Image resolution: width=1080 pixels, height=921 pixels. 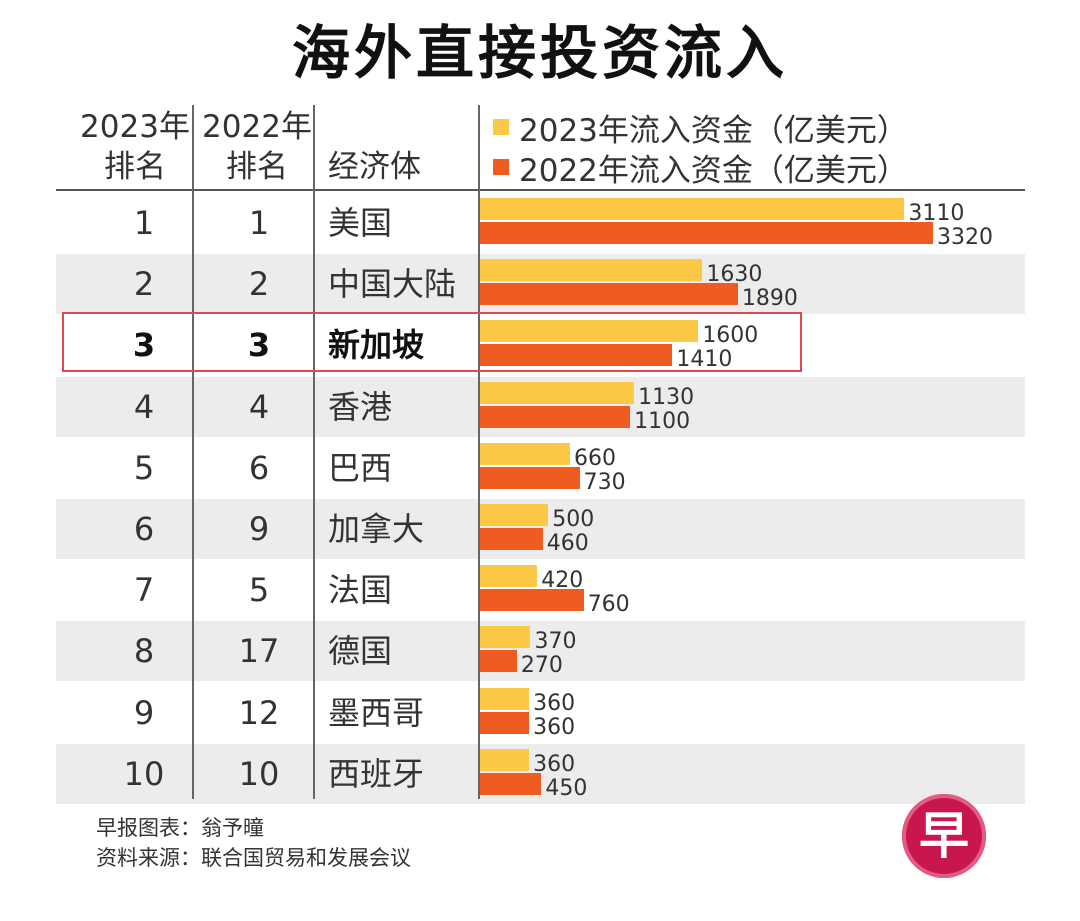 I want to click on rank-2023: 8, so click(x=144, y=651).